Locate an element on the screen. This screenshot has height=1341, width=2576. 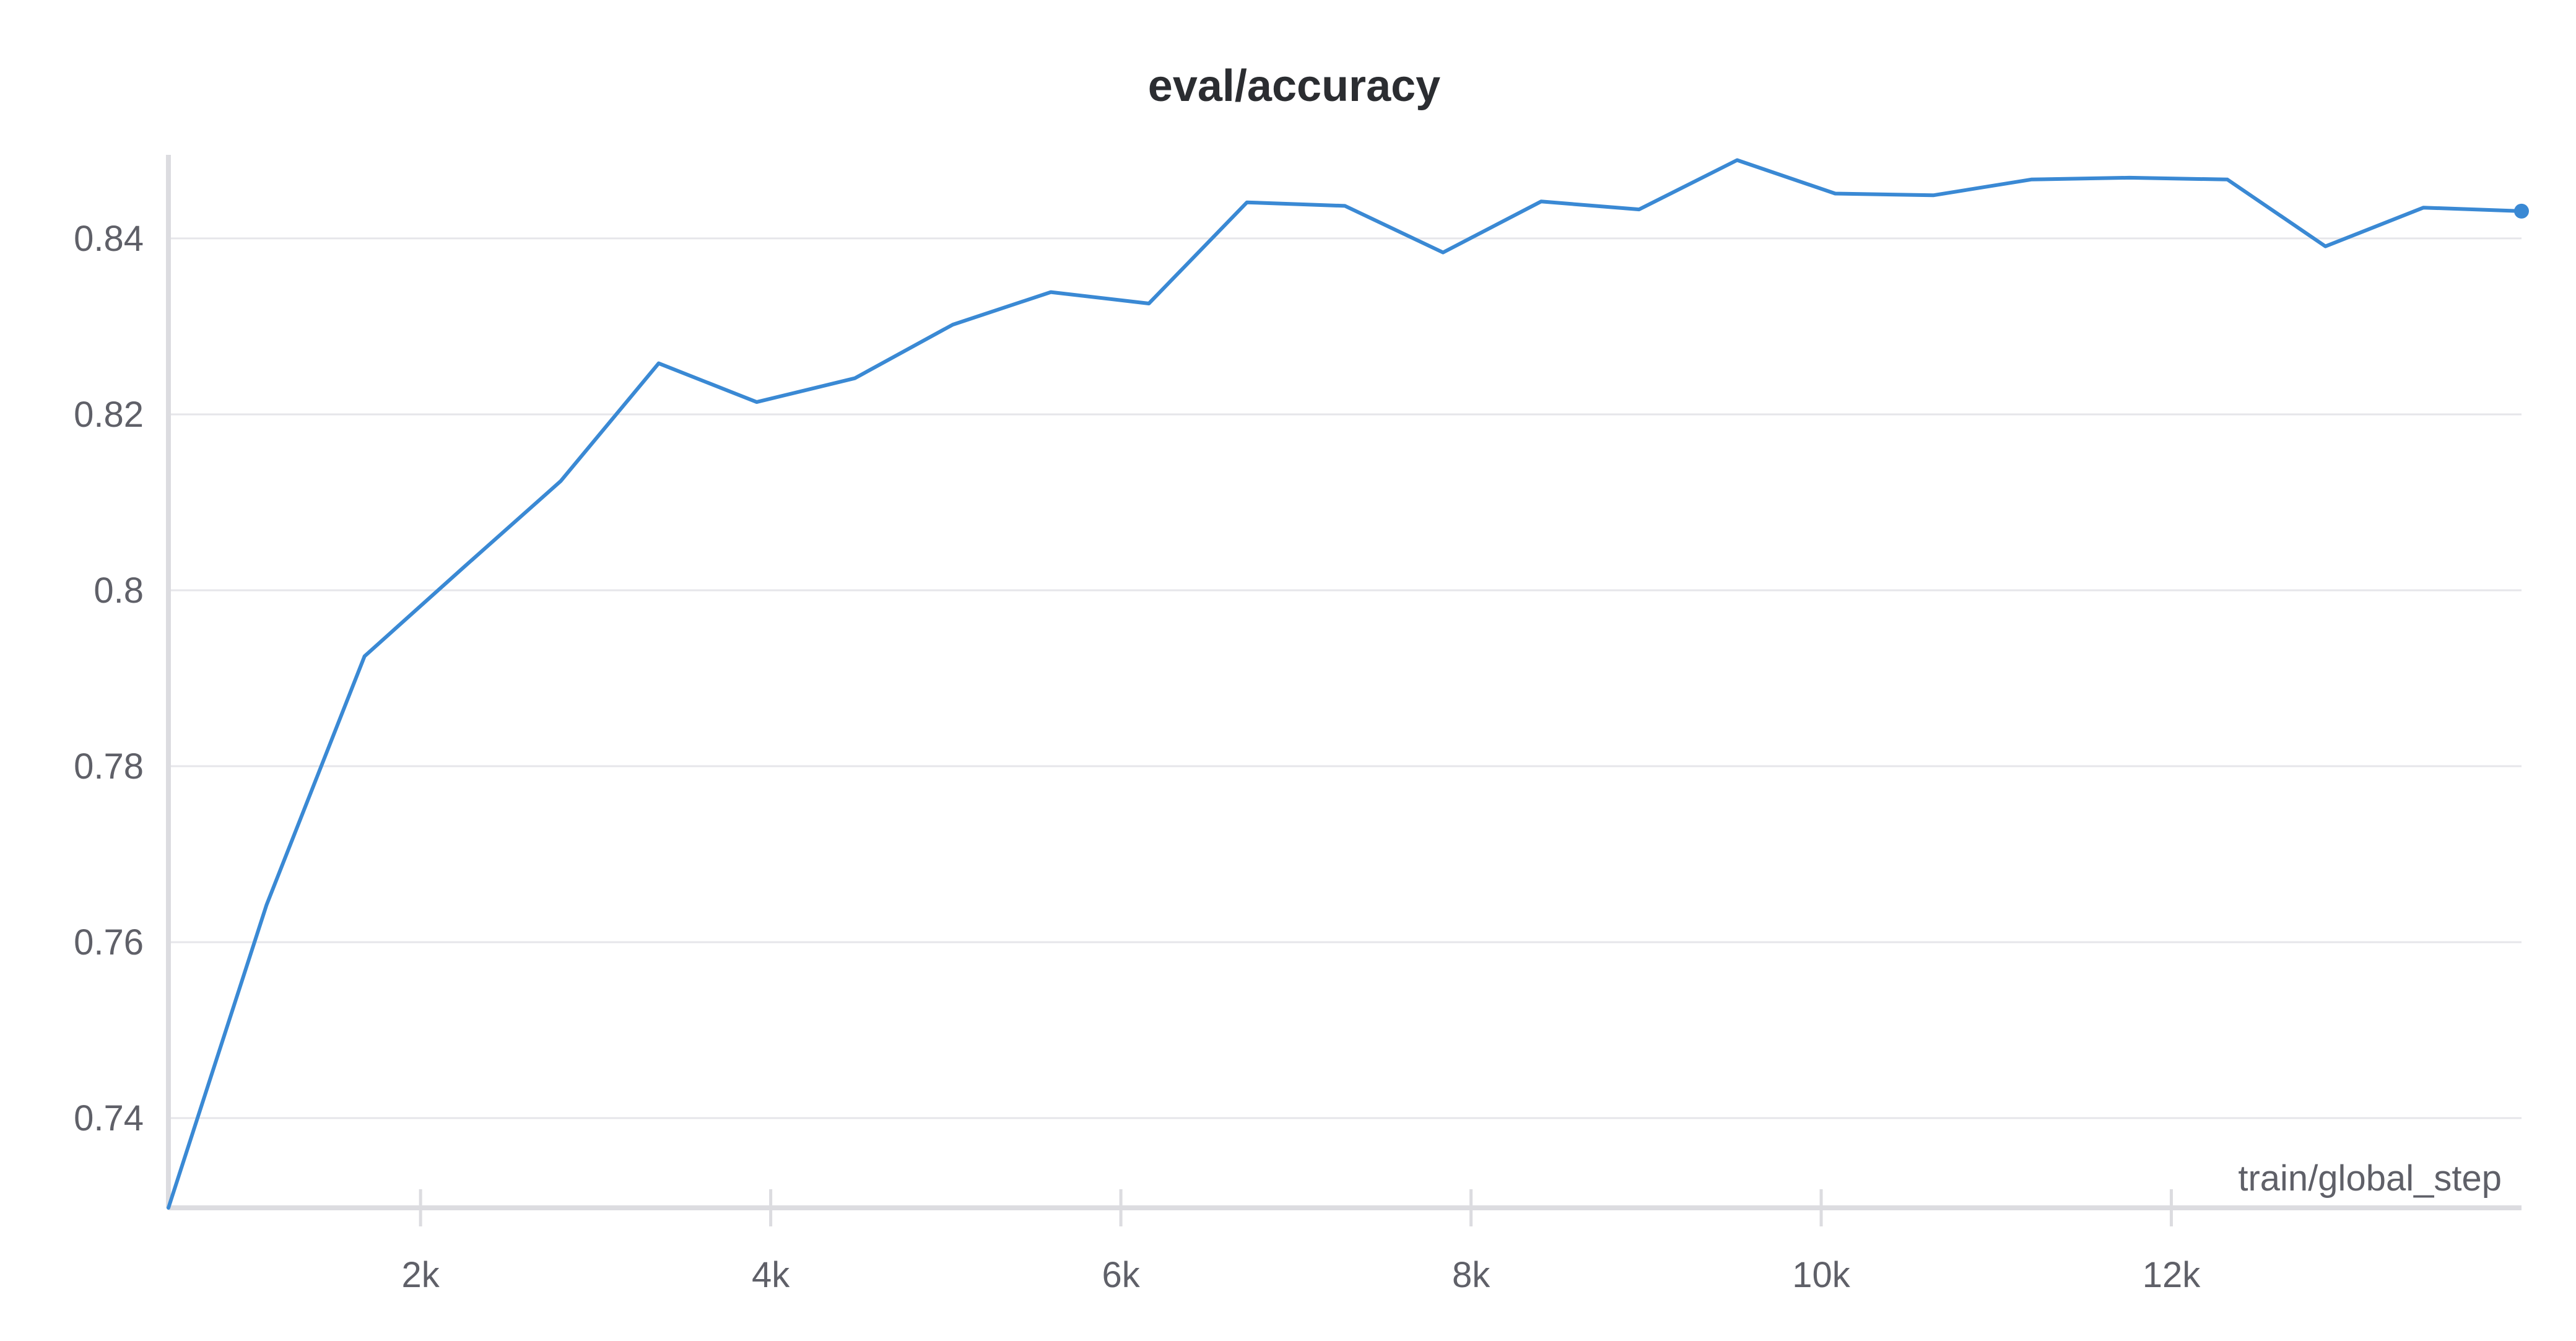
y-tick-label: 0.8 is located at coordinates (119, 591).